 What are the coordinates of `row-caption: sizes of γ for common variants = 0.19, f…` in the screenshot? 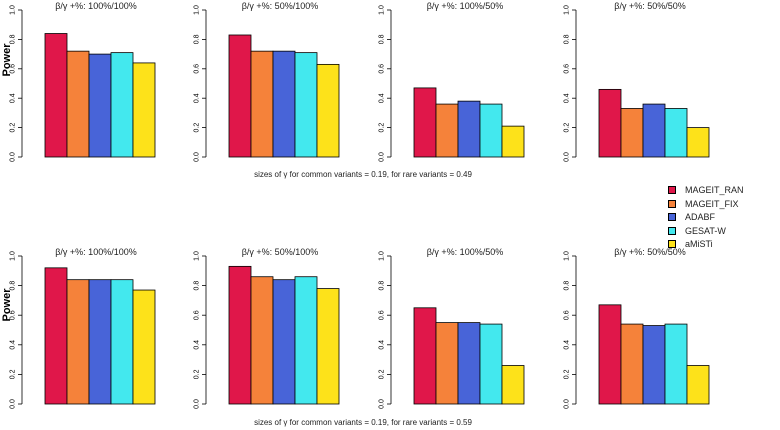 It's located at (363, 422).